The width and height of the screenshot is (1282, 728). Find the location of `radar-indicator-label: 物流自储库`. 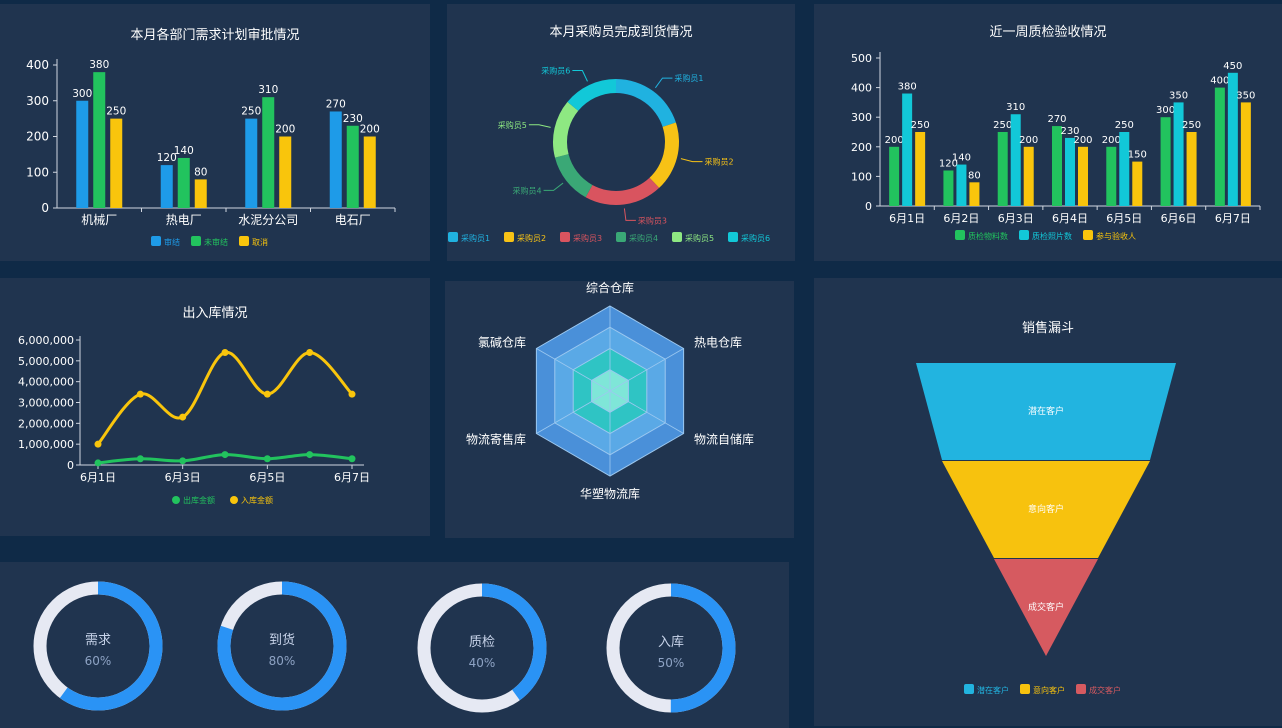

radar-indicator-label: 物流自储库 is located at coordinates (724, 439).